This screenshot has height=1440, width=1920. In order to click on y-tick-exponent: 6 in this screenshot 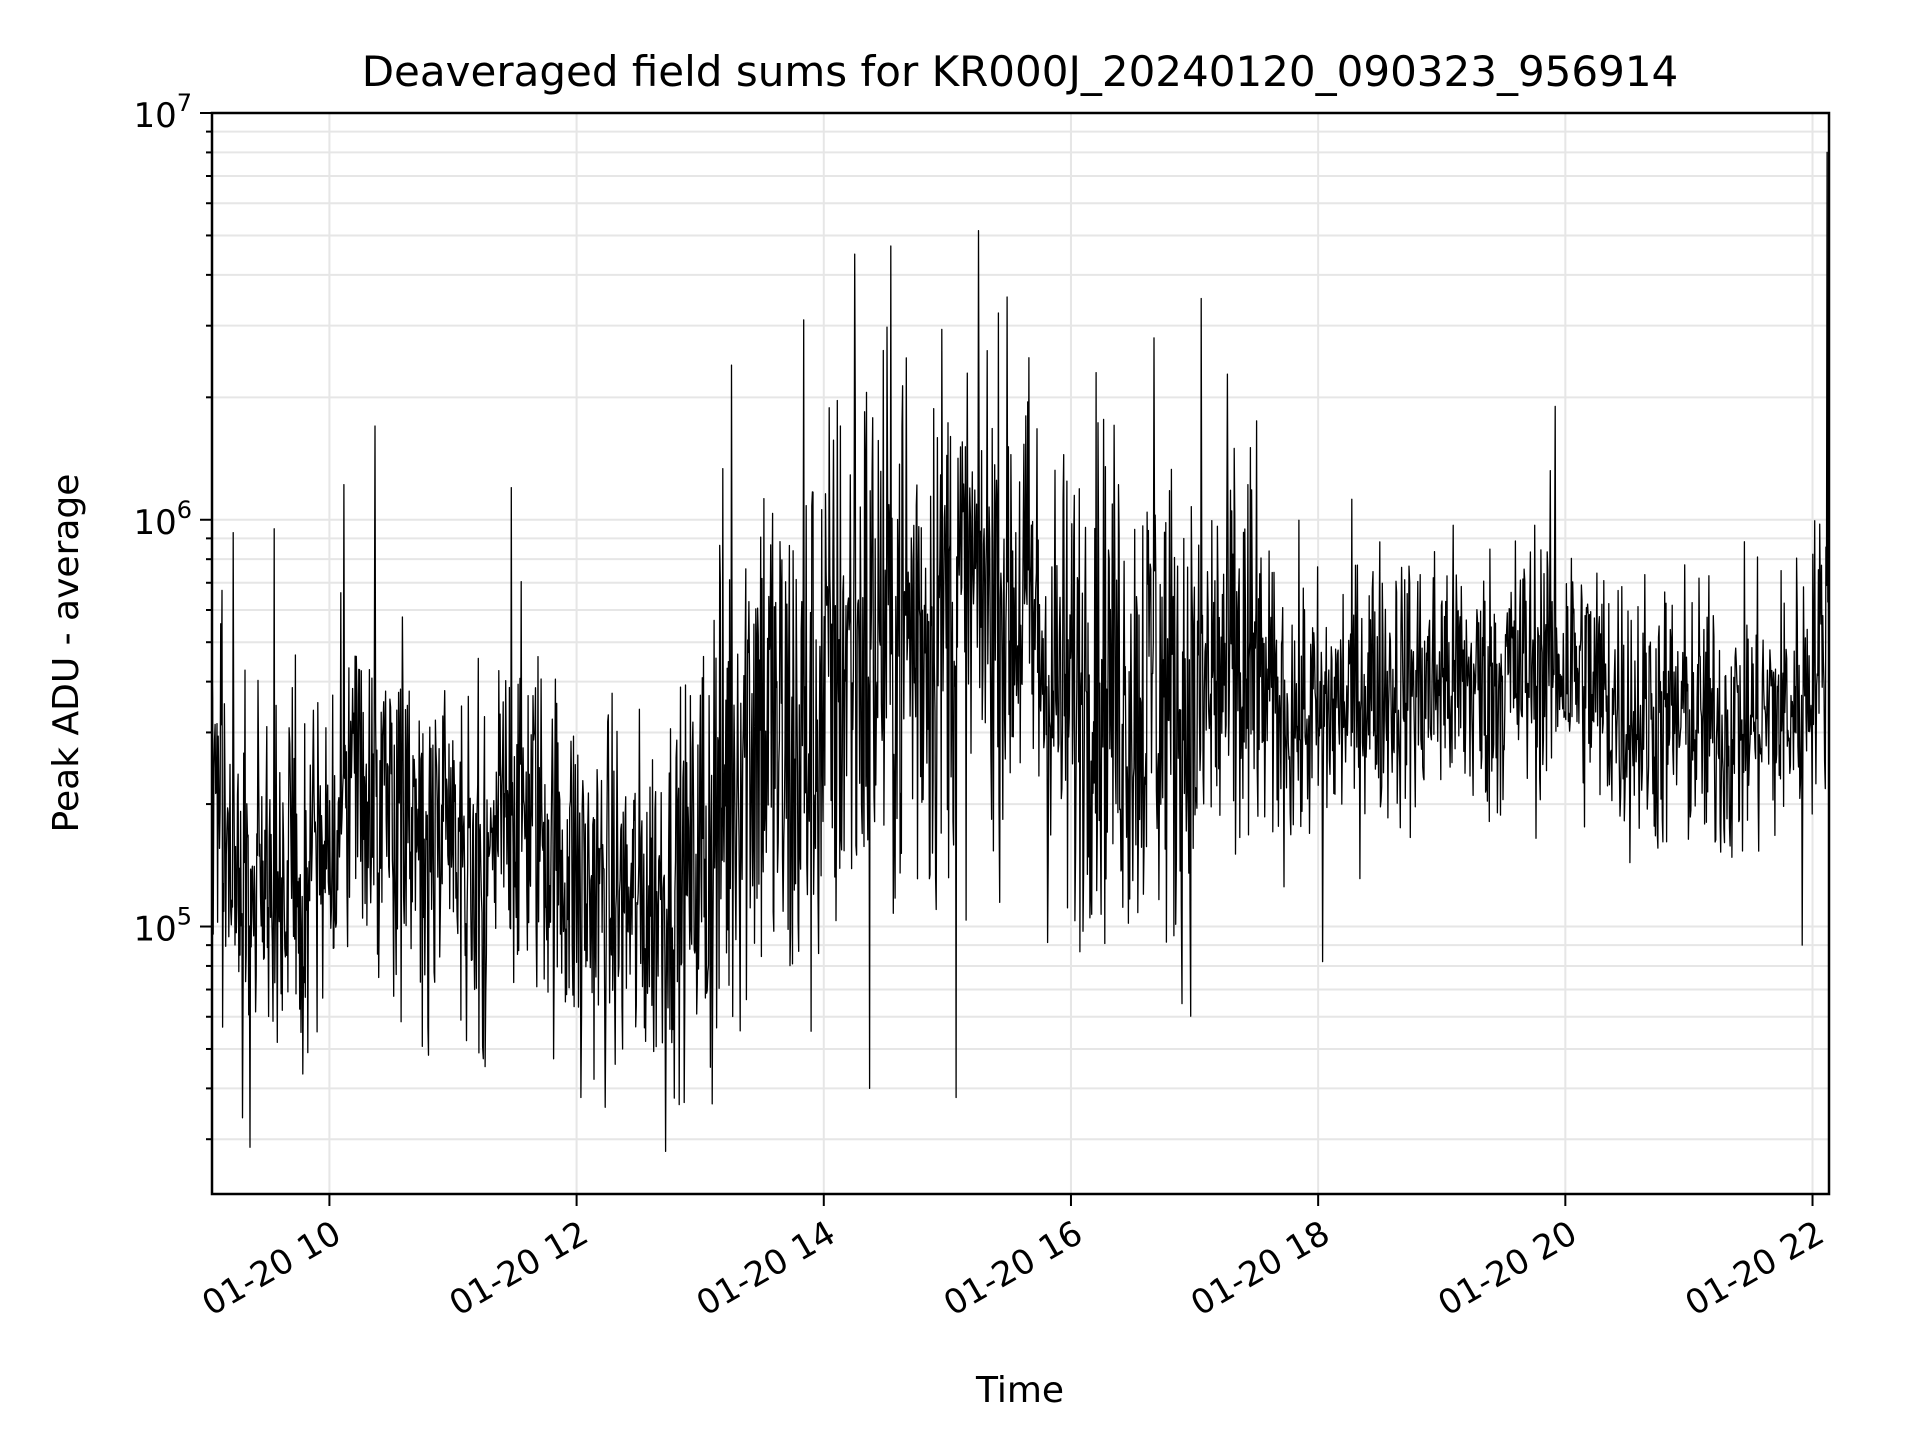, I will do `click(184, 510)`.